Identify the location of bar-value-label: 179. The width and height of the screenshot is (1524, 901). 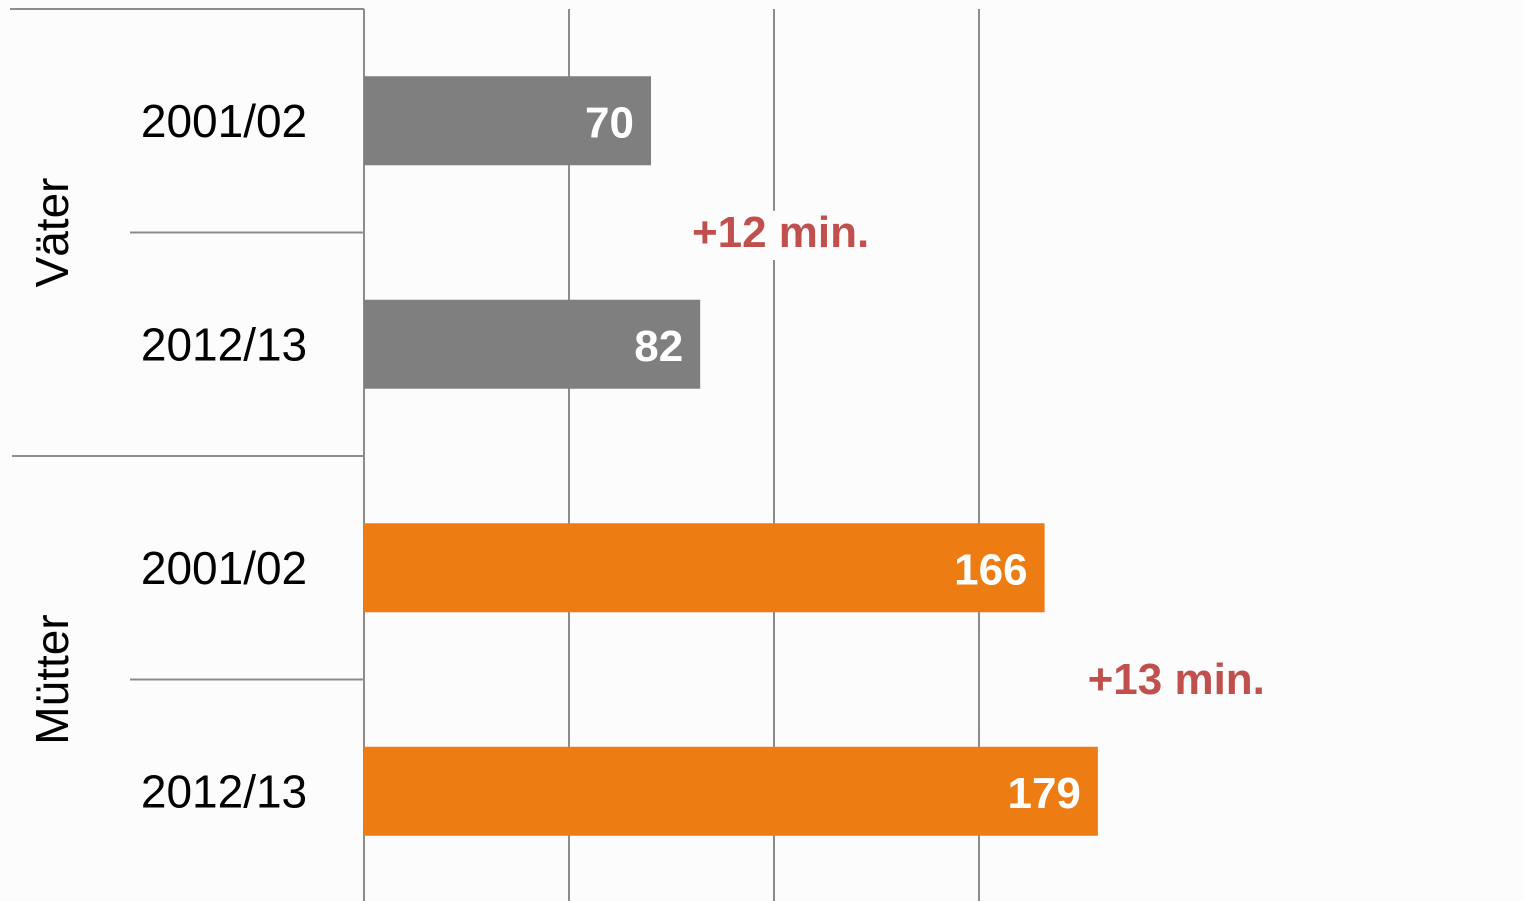
(1043, 793).